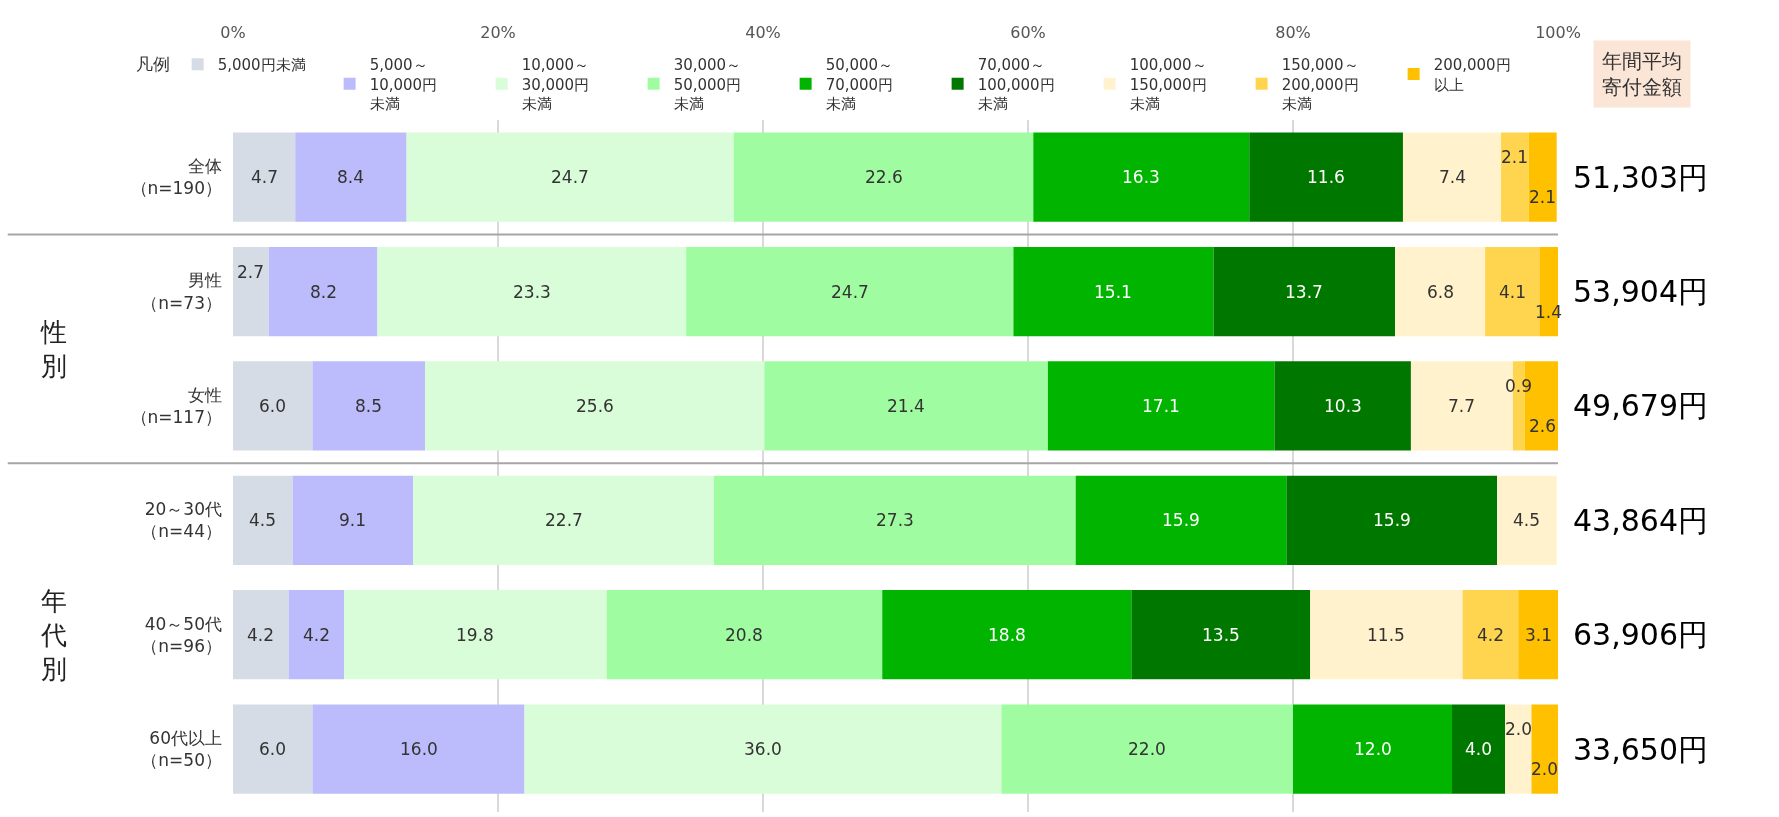 This screenshot has width=1779, height=817. I want to click on text: 43,864円, so click(1640, 520).